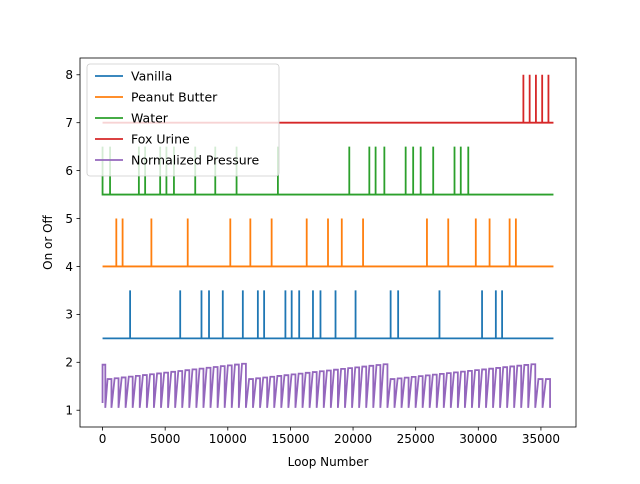 This screenshot has width=640, height=484. I want to click on series-line-vanilla, so click(328, 315).